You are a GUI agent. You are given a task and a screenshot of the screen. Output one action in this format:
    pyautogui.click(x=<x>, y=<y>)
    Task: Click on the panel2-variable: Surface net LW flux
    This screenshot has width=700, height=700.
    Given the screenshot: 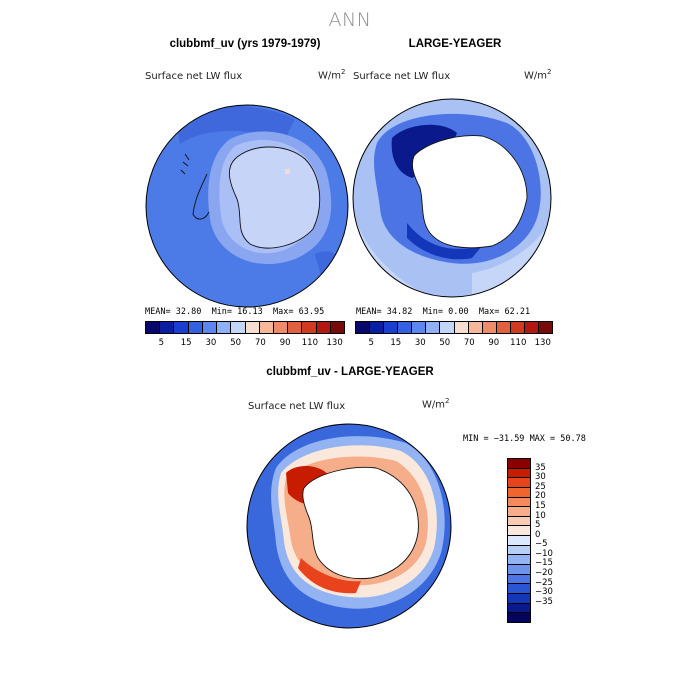 What is the action you would take?
    pyautogui.click(x=402, y=76)
    